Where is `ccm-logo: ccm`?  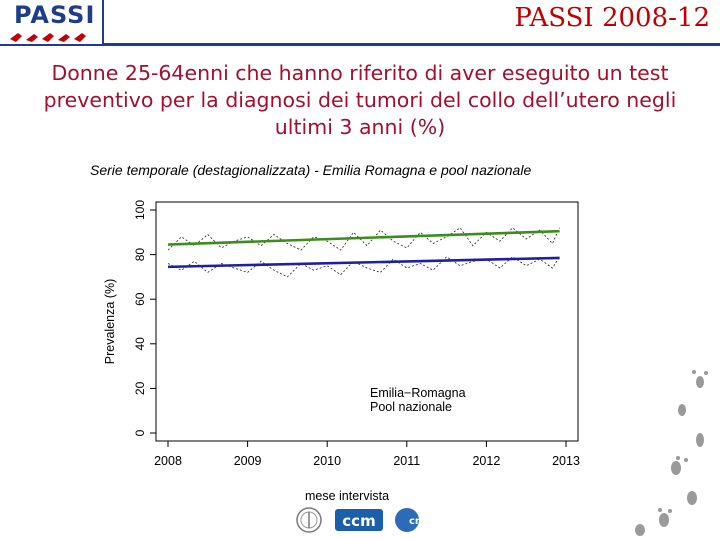
ccm-logo: ccm is located at coordinates (359, 520).